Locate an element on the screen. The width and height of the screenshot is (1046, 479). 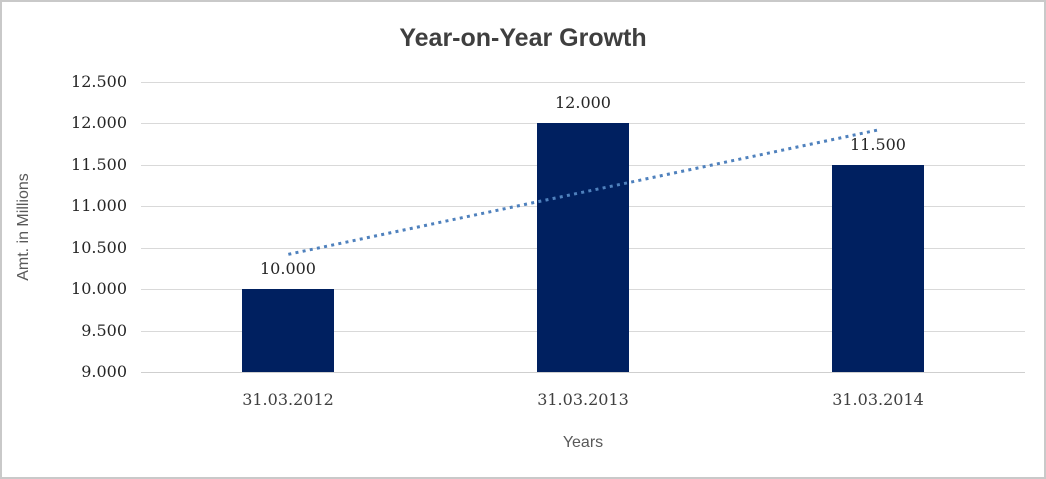
x-tick-label: 31.03.2012 is located at coordinates (288, 399).